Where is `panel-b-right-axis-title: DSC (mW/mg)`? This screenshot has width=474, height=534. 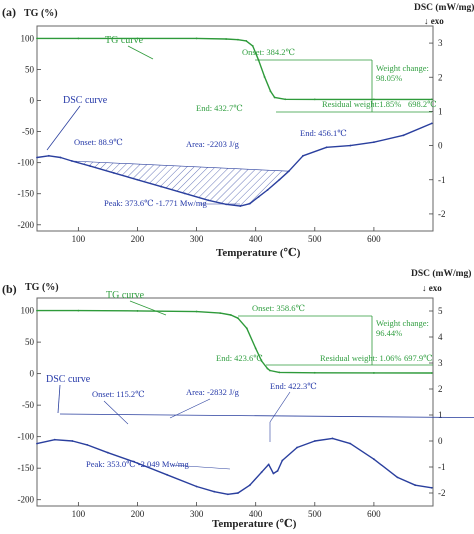 panel-b-right-axis-title: DSC (mW/mg) is located at coordinates (441, 273).